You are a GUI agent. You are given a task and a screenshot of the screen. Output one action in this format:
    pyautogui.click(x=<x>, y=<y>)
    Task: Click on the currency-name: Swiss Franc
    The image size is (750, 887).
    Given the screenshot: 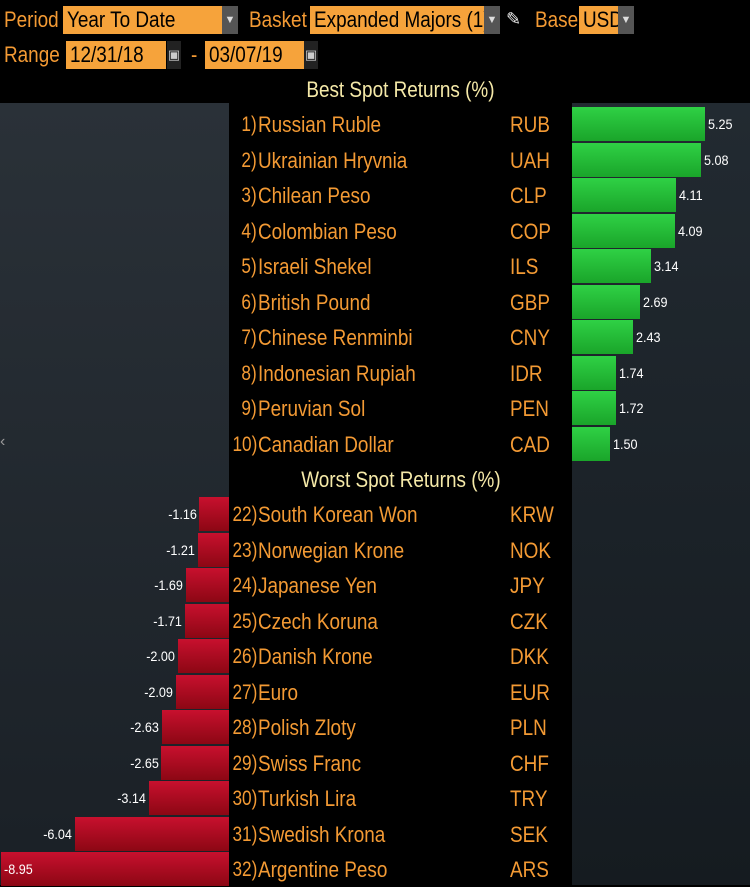 What is the action you would take?
    pyautogui.click(x=310, y=763)
    